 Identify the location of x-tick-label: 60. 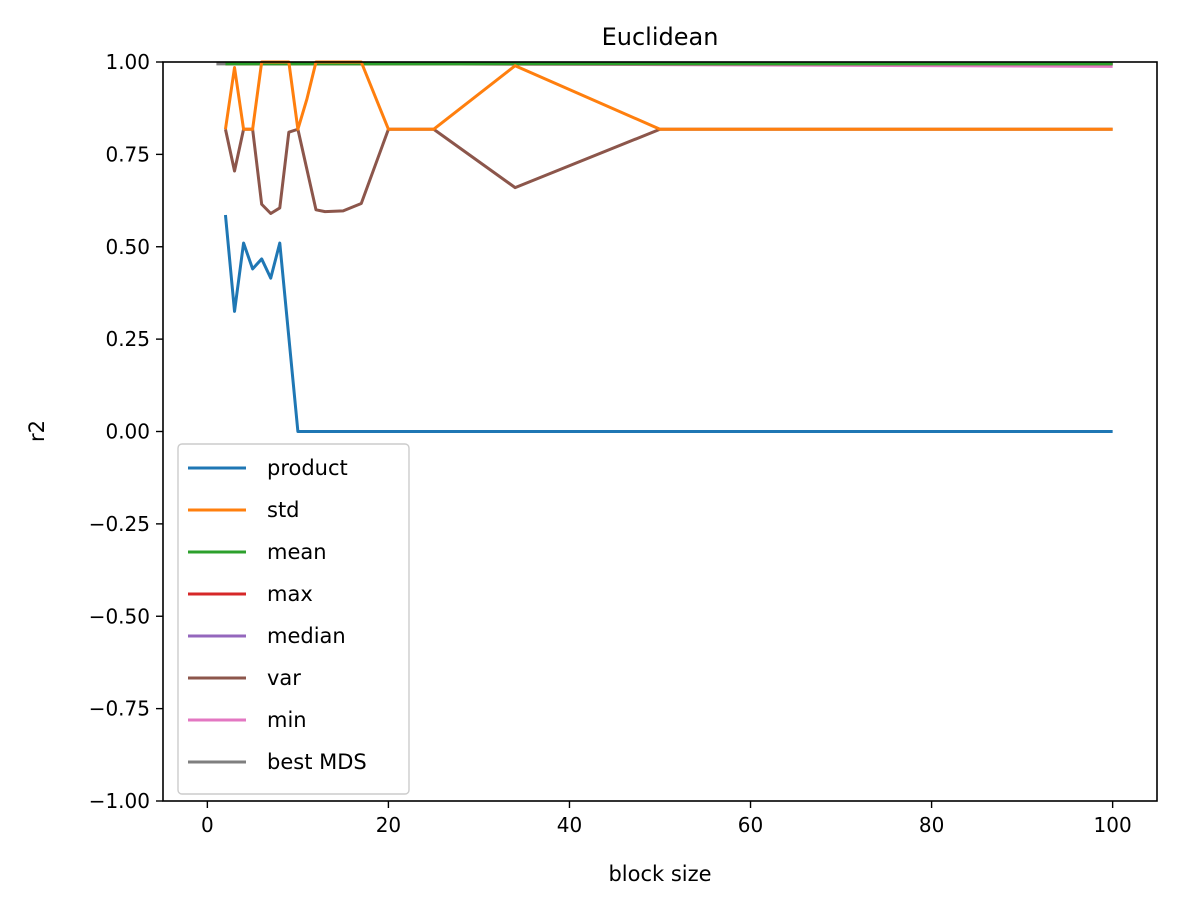
(750, 825).